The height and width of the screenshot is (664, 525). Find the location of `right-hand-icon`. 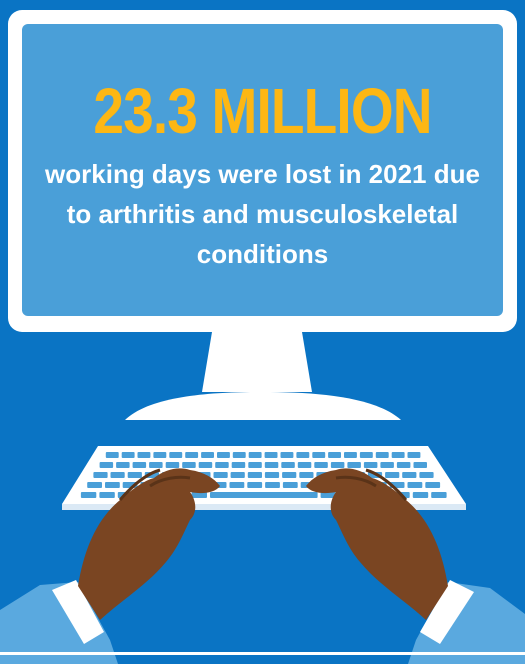

right-hand-icon is located at coordinates (415, 566).